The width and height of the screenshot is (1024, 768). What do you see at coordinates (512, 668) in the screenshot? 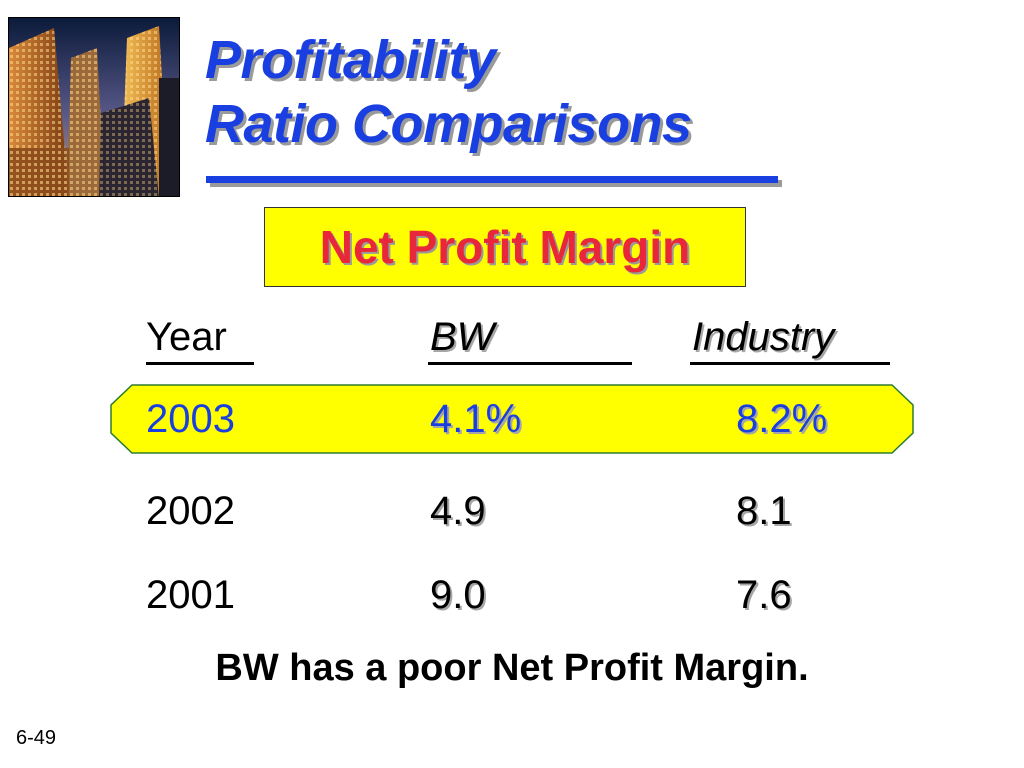
I see `conclusion-text: BW has a poor Net Profit Margin.` at bounding box center [512, 668].